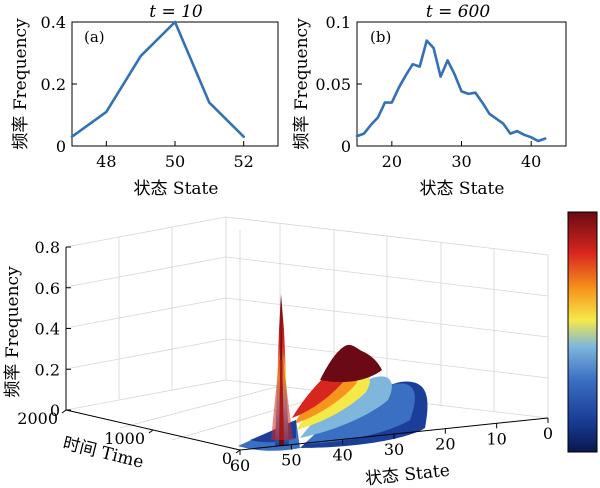 Image resolution: width=600 pixels, height=488 pixels. I want to click on z-tick-label: 0.2, so click(47, 369).